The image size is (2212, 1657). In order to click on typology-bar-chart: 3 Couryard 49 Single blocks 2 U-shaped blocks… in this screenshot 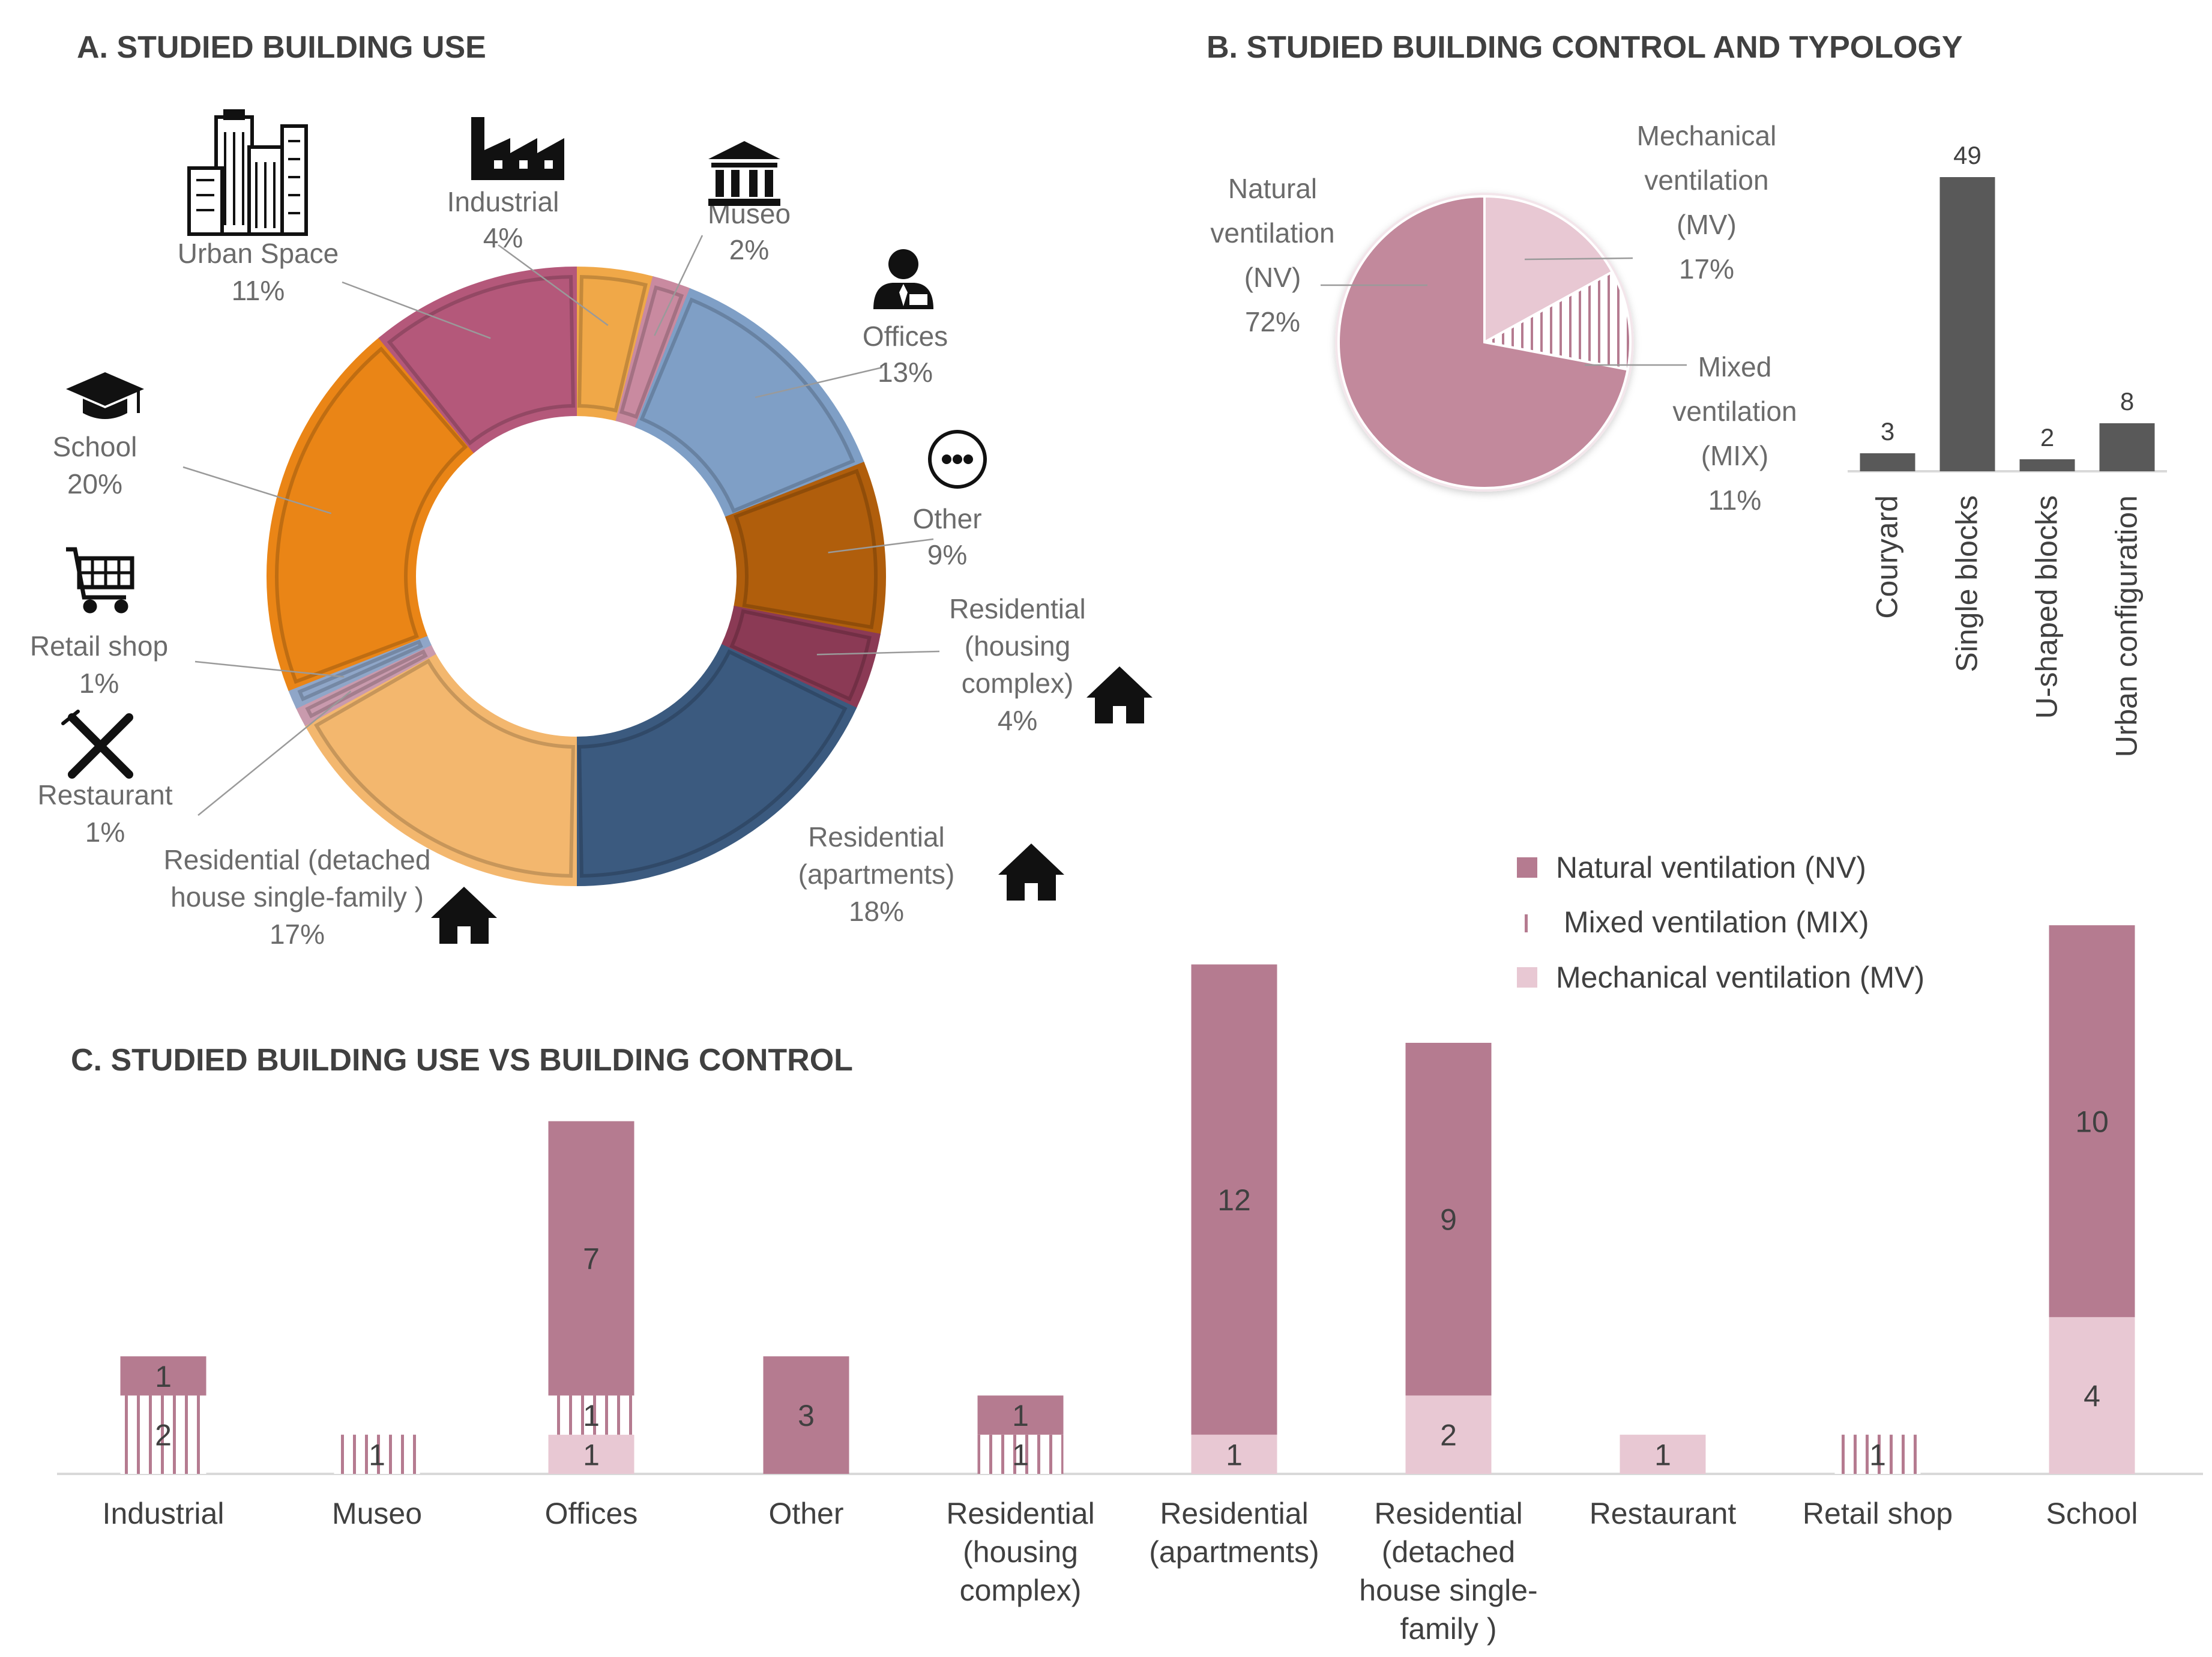, I will do `click(2008, 449)`.